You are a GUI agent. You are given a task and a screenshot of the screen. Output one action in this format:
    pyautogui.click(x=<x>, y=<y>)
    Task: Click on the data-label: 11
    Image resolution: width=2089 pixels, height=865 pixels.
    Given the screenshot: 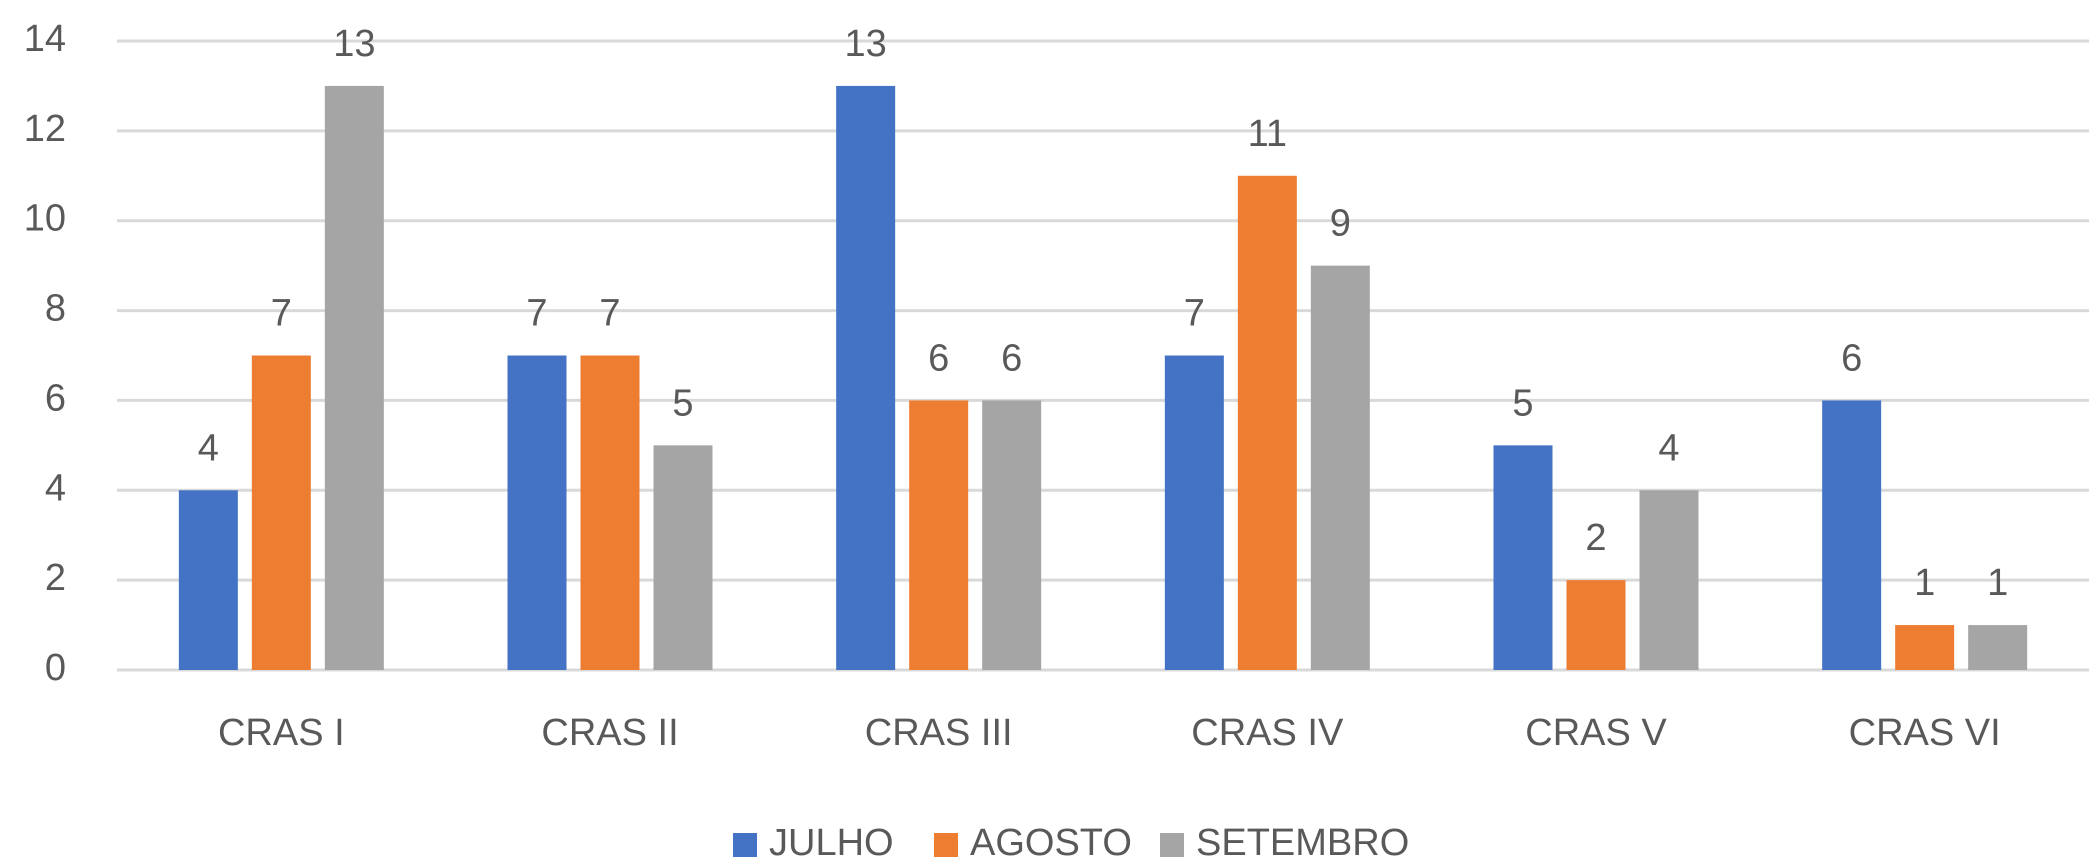 What is the action you would take?
    pyautogui.click(x=1267, y=134)
    